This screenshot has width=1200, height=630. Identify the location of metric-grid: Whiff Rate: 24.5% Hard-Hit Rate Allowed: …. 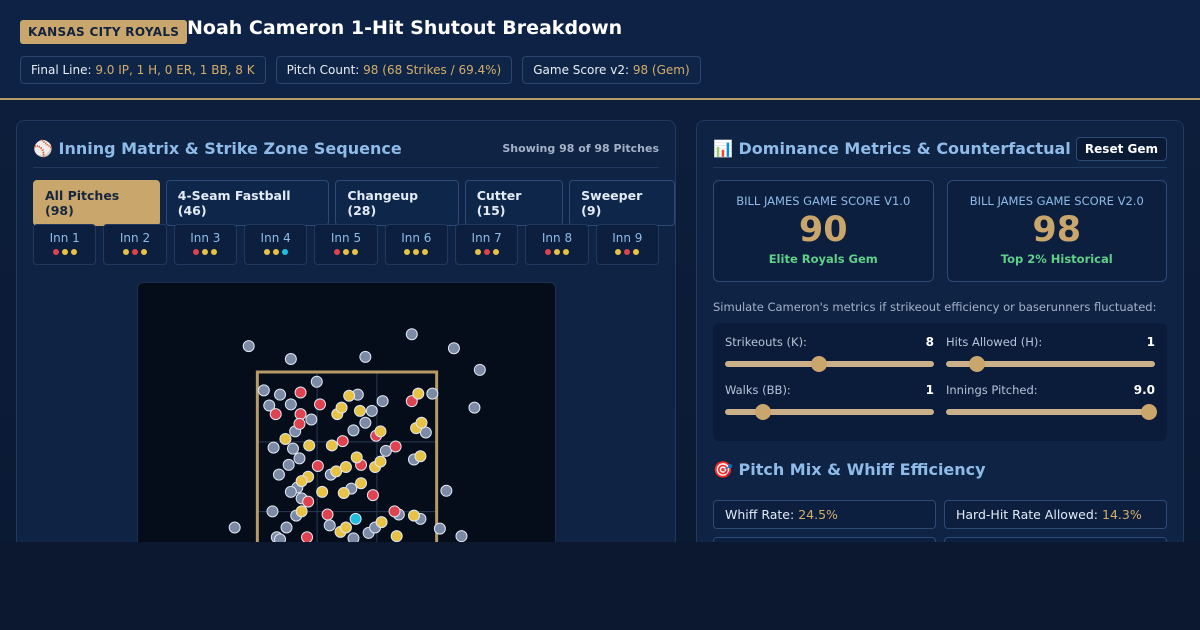
(940, 521).